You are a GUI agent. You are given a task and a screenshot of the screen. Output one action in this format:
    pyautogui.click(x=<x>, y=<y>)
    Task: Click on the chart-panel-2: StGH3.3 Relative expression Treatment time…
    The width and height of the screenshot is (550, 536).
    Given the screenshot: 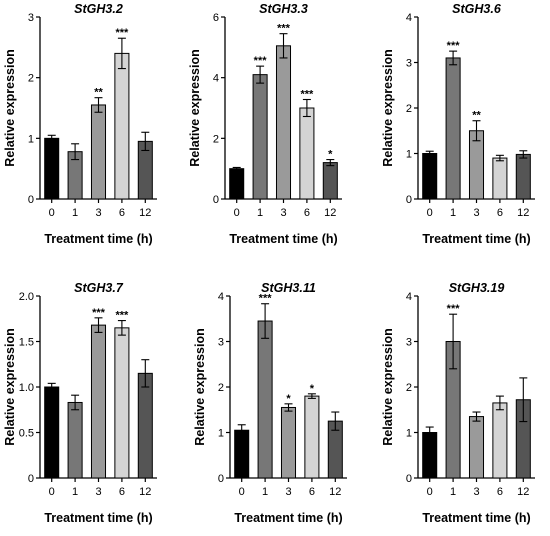 What is the action you would take?
    pyautogui.click(x=265, y=124)
    